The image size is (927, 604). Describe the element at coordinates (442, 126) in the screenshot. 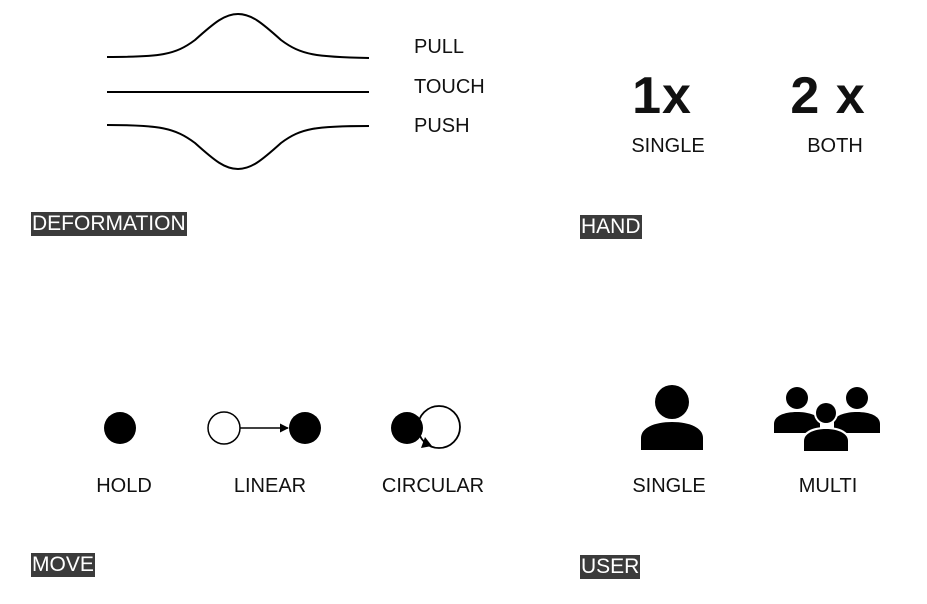

I see `push-label: PUSH` at that location.